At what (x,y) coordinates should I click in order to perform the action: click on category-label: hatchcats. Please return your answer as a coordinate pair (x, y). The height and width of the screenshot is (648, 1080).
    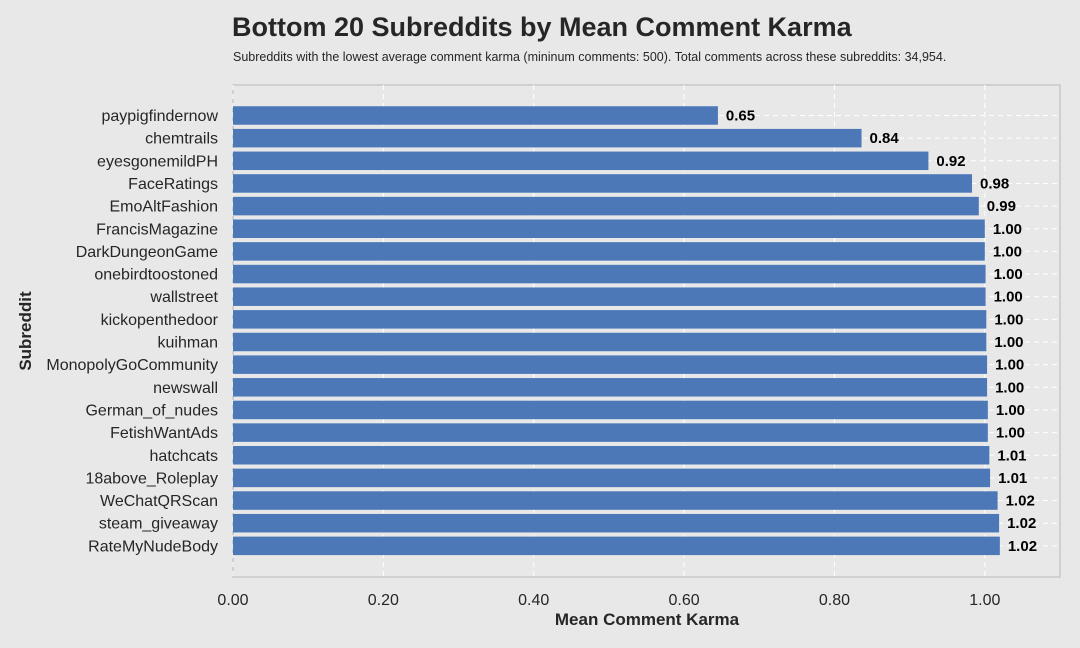
    Looking at the image, I should click on (184, 456).